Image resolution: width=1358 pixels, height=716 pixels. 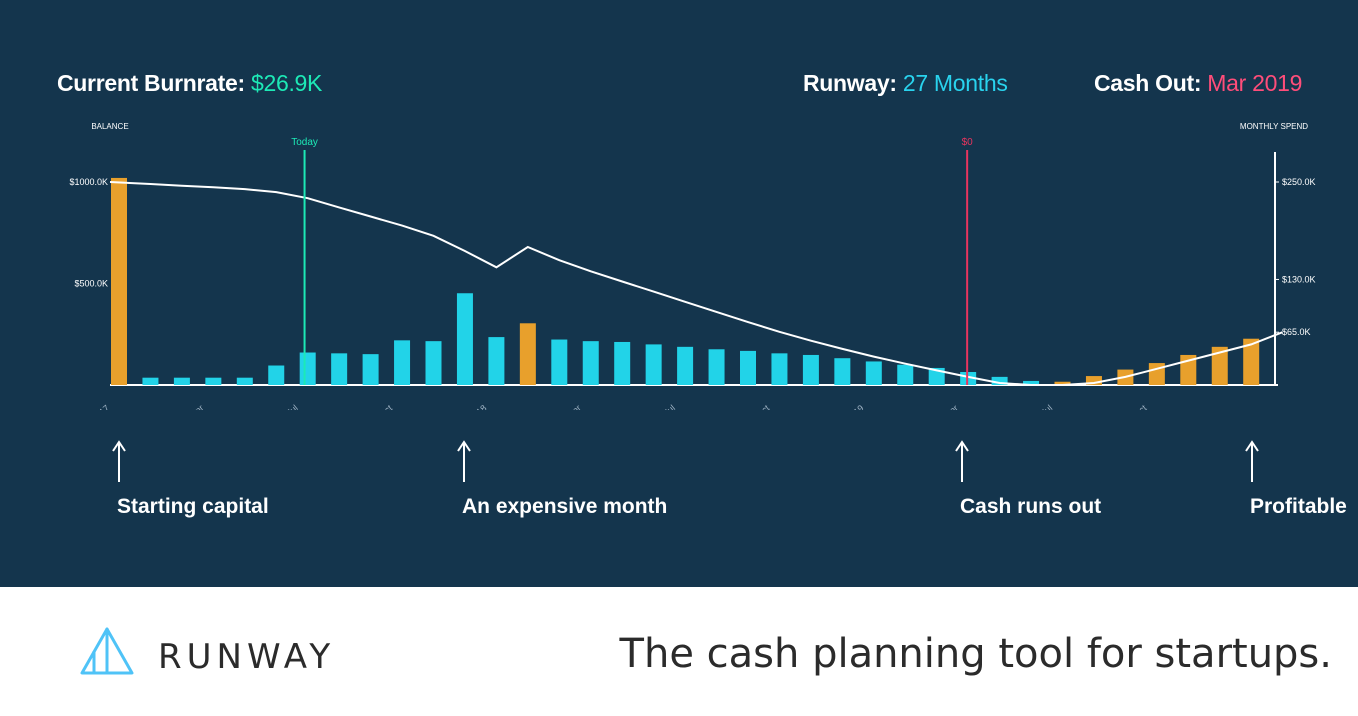 I want to click on today-marker-label: Today, so click(x=304, y=142).